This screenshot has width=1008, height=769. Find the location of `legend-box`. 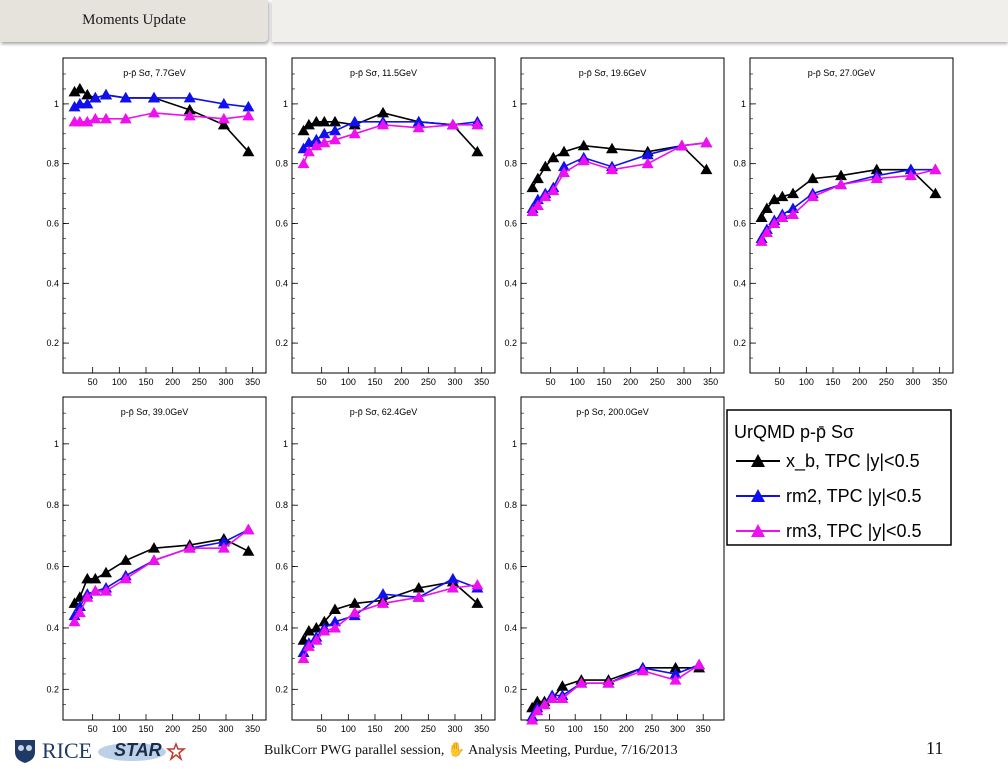

legend-box is located at coordinates (839, 477).